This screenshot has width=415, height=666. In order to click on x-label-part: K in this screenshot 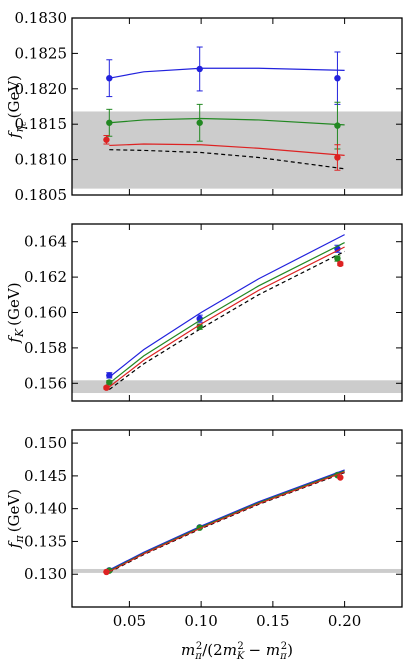, I will do `click(240, 656)`.